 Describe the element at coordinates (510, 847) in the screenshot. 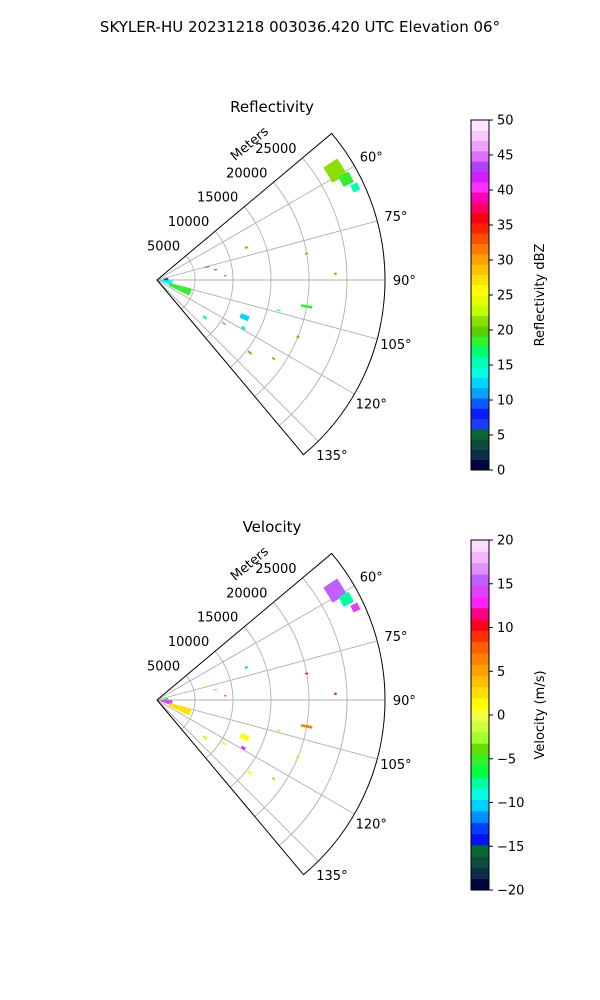

I see `colorbar-tick-label: −15` at that location.